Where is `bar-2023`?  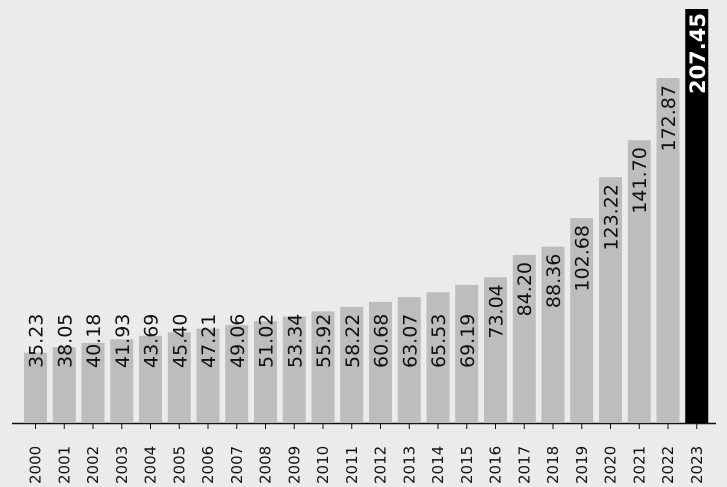 bar-2023 is located at coordinates (697, 216).